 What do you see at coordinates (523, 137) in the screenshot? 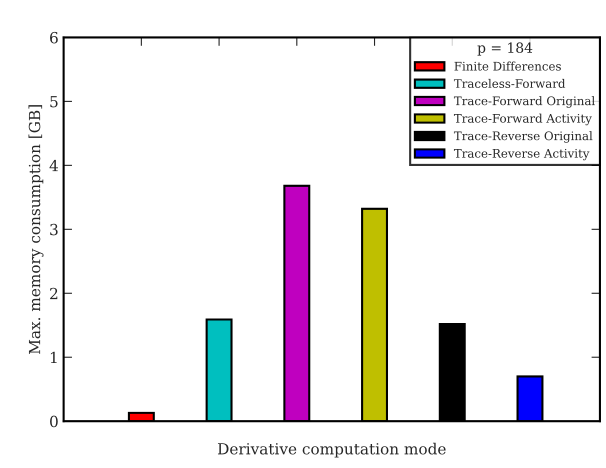
I see `legend-label: Trace-Reverse Original` at bounding box center [523, 137].